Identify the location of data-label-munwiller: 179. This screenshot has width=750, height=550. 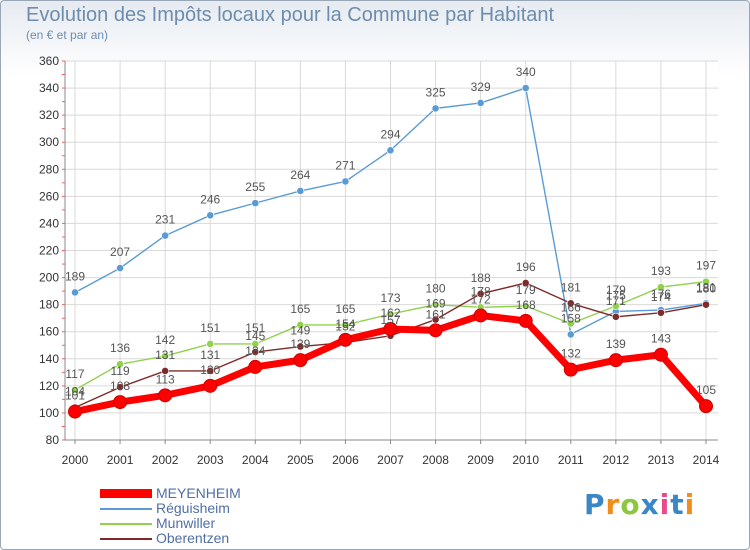
(616, 290).